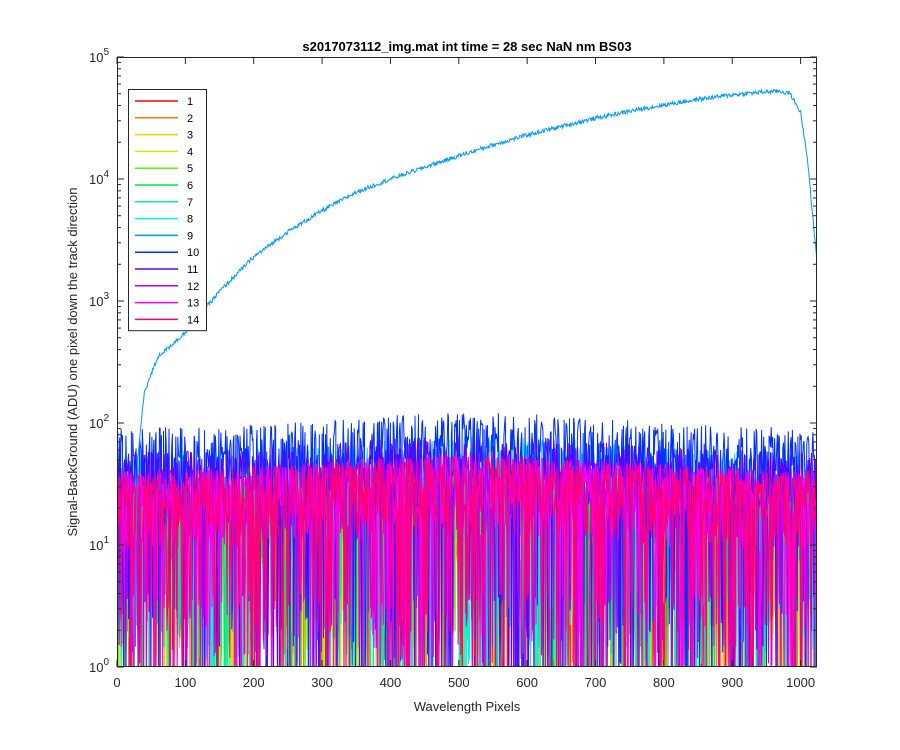 The width and height of the screenshot is (900, 750). I want to click on y-tick-label: 10², so click(99, 422).